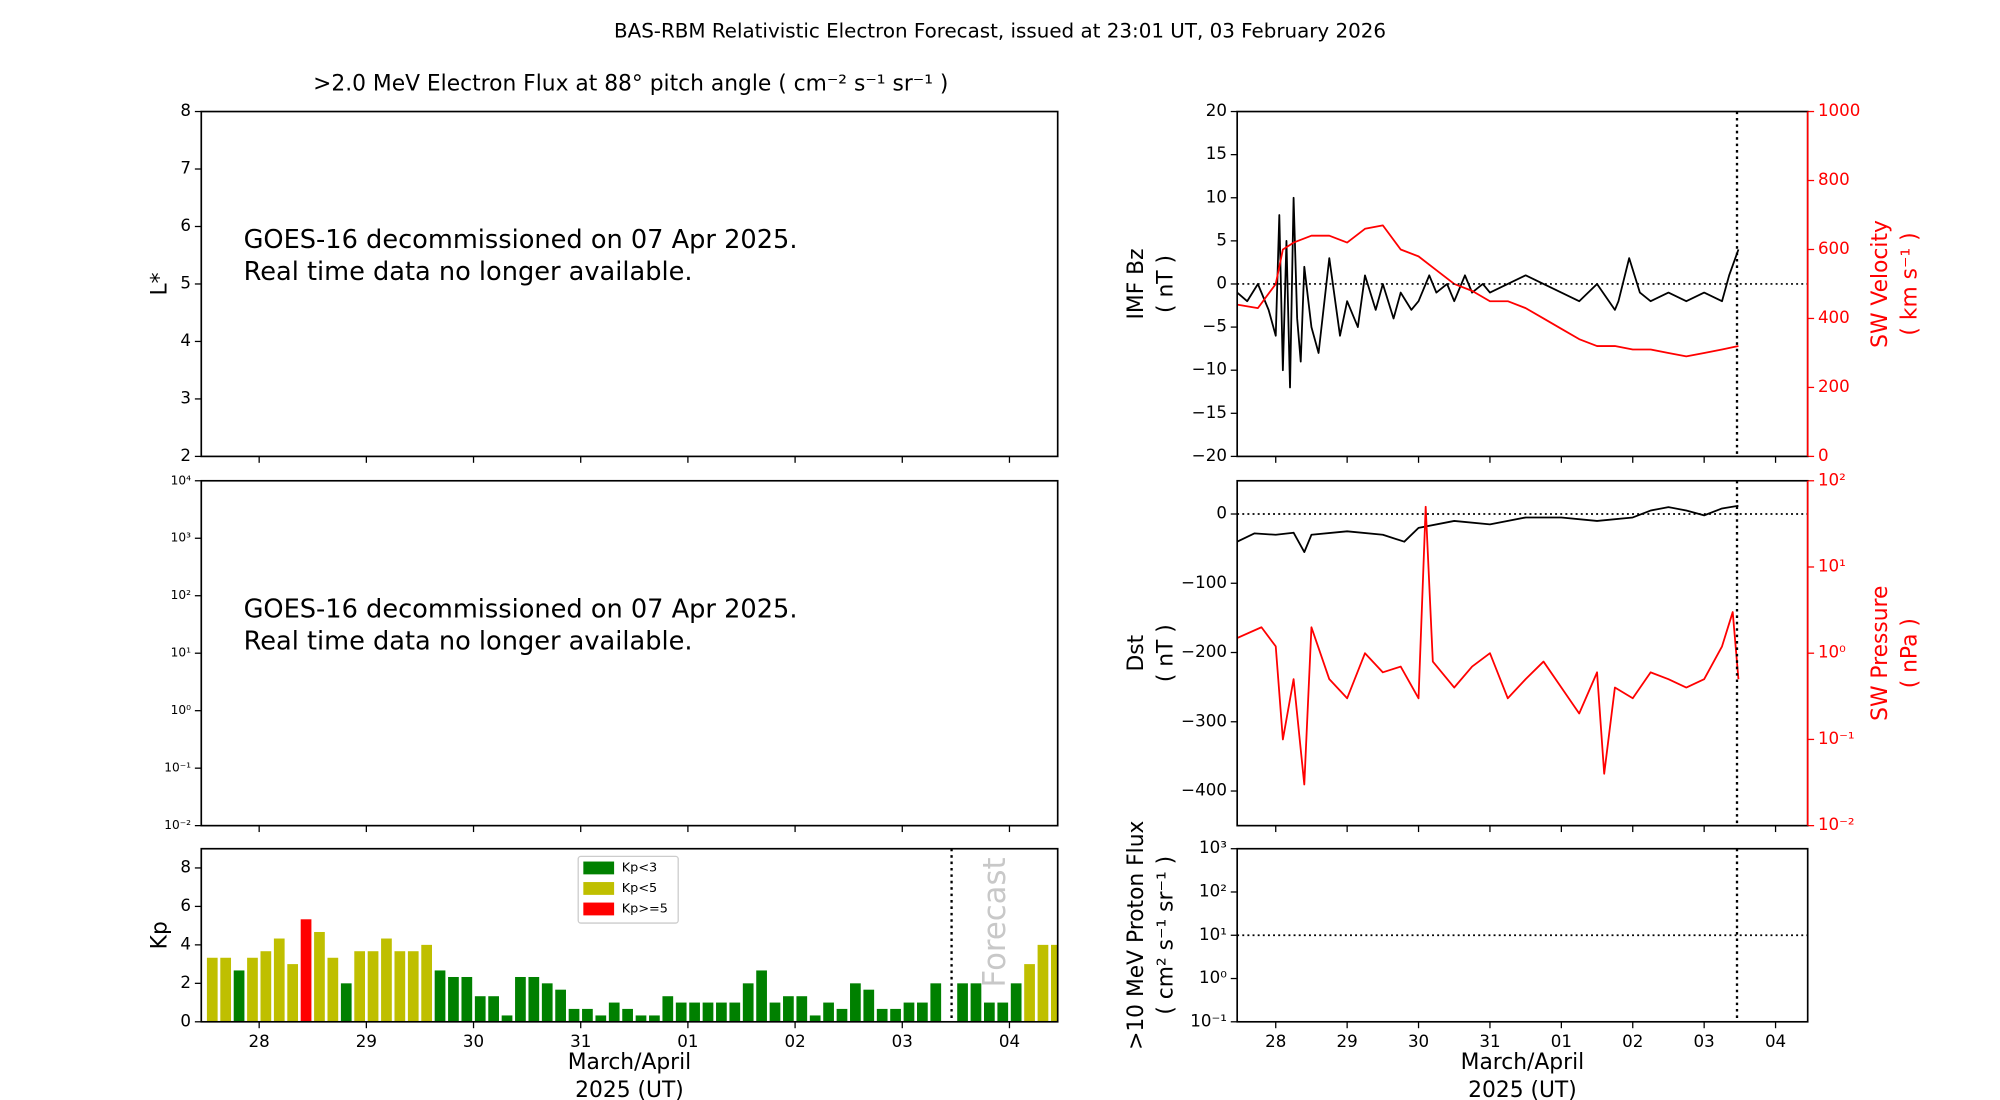  I want to click on y2-axis-label: SW Velocity, so click(1880, 284).